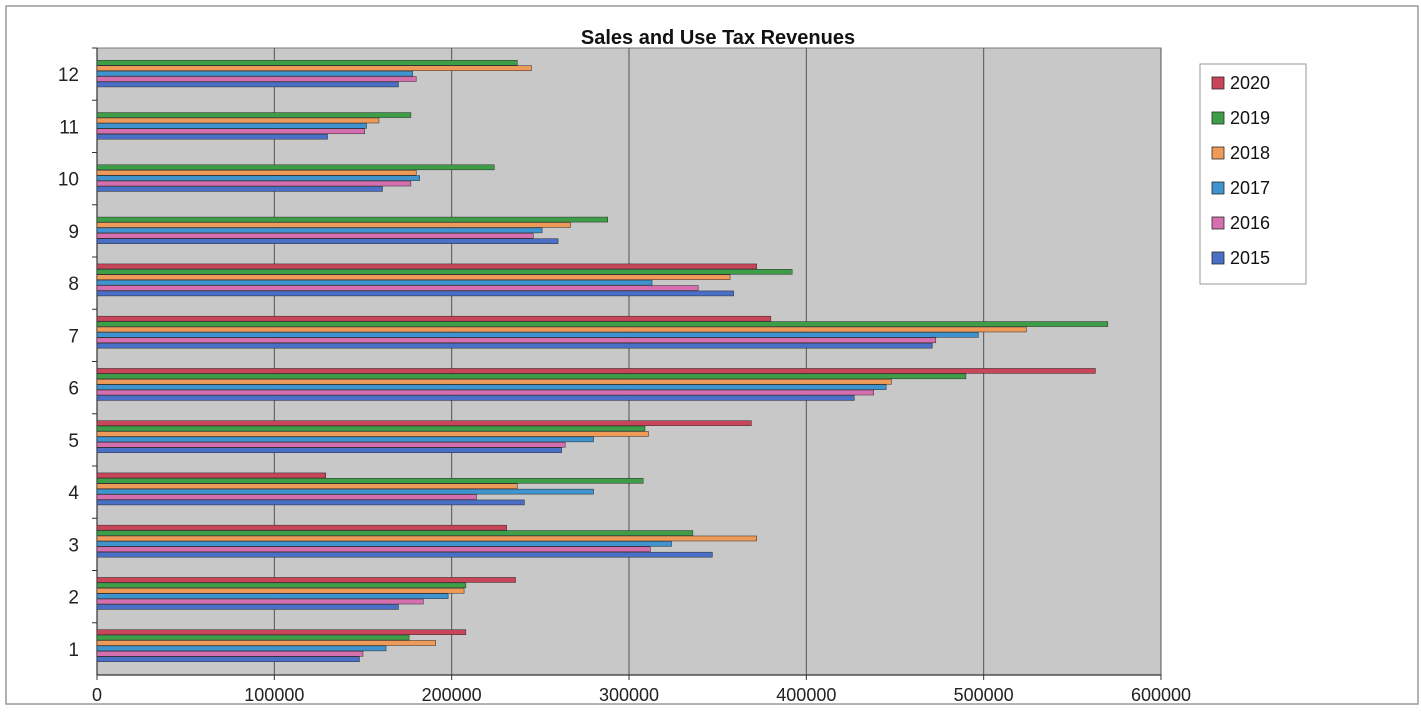 The image size is (1421, 714). I want to click on legend-label: 2018, so click(1250, 153).